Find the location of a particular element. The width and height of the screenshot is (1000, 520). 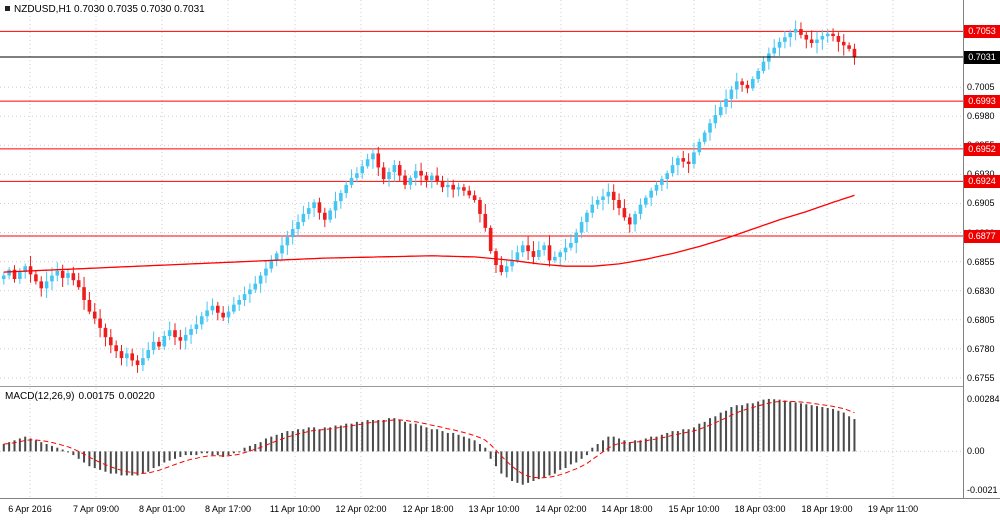

macd-axis-label: -0.0021 is located at coordinates (982, 490).